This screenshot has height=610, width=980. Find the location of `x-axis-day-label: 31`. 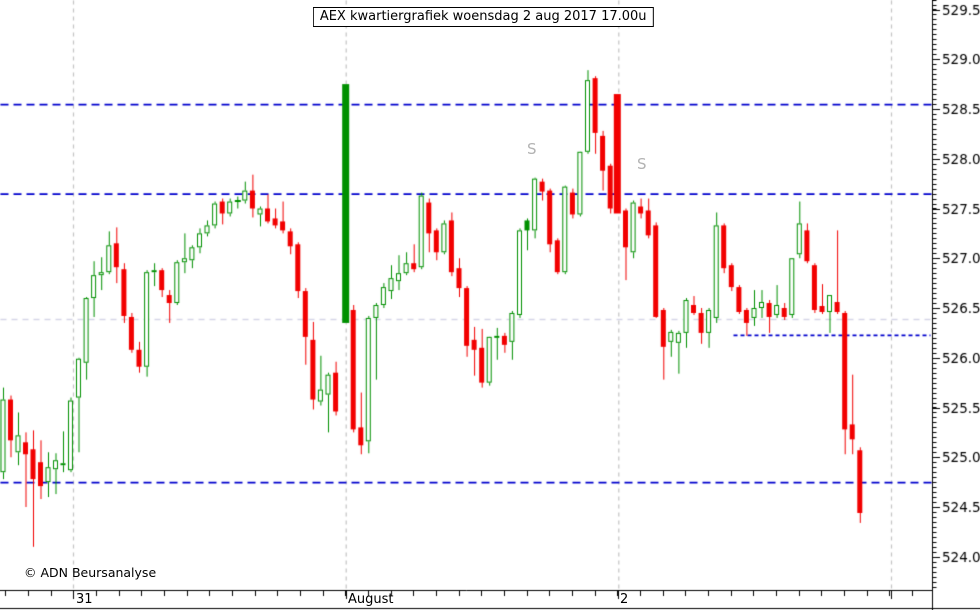

x-axis-day-label: 31 is located at coordinates (84, 599).